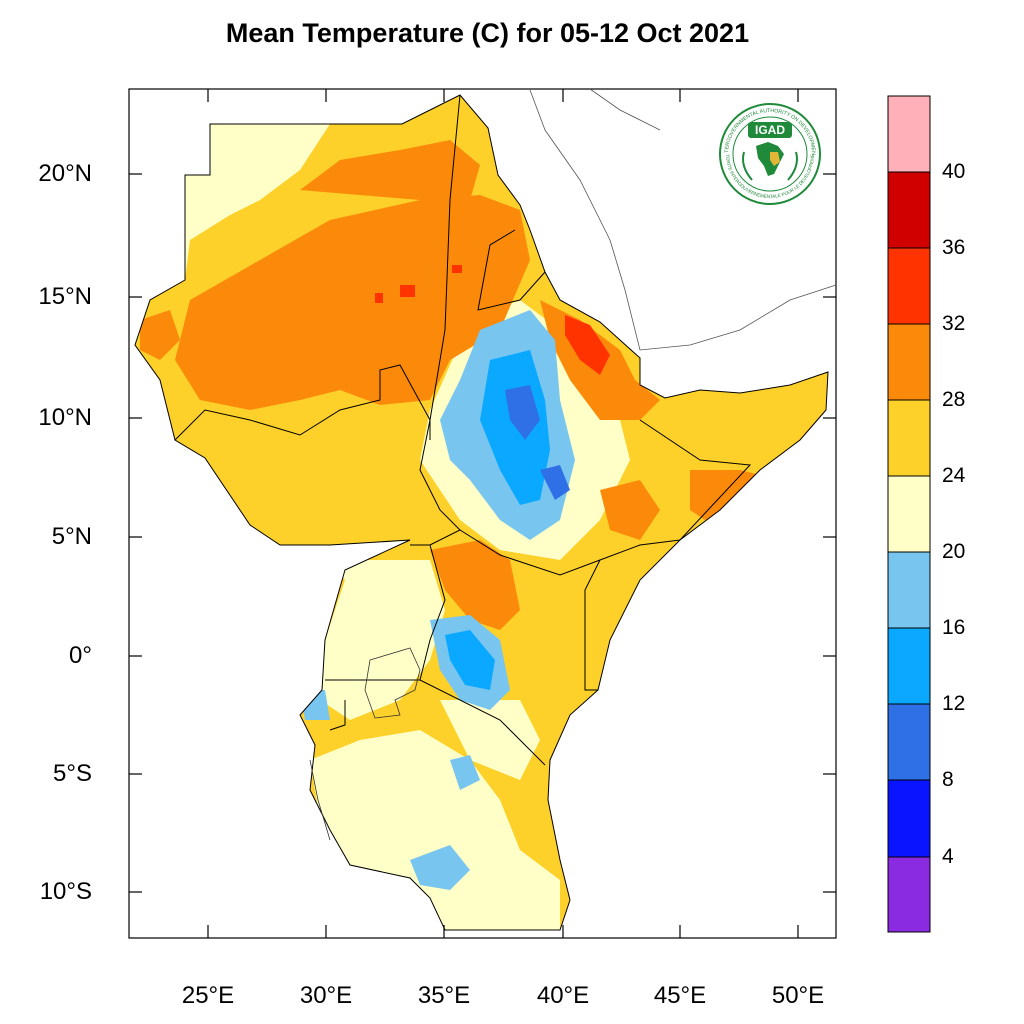 The width and height of the screenshot is (1024, 1024). What do you see at coordinates (680, 995) in the screenshot?
I see `lon-label-45e: 45°E` at bounding box center [680, 995].